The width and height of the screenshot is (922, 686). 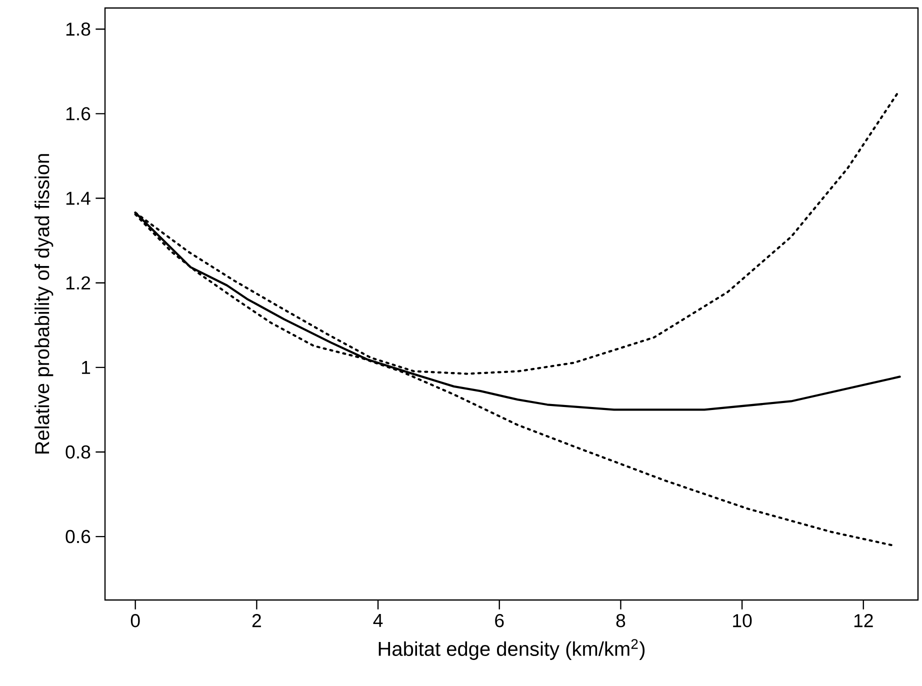 I want to click on y-tick-label: 1.4, so click(x=78, y=198).